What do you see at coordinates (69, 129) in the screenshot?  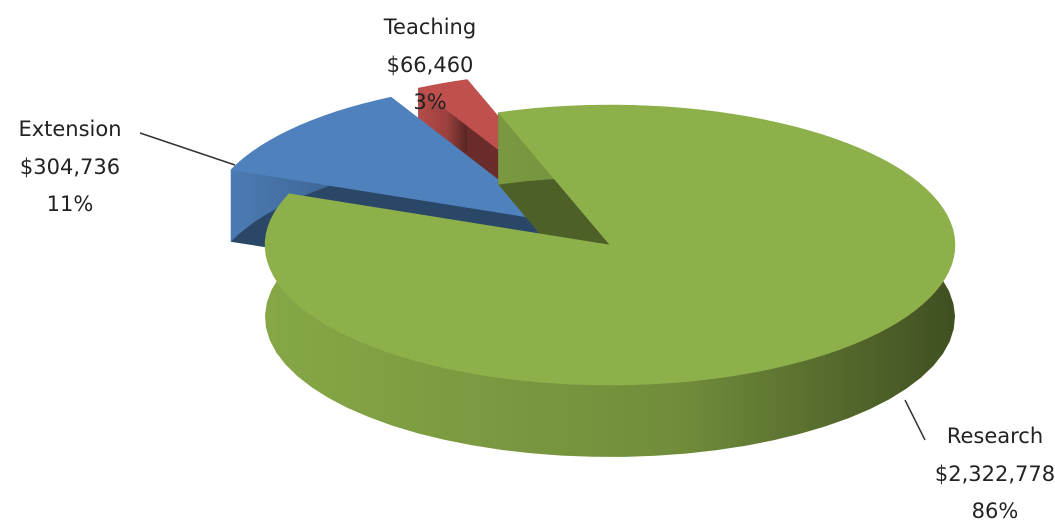 I see `category-label: Extension` at bounding box center [69, 129].